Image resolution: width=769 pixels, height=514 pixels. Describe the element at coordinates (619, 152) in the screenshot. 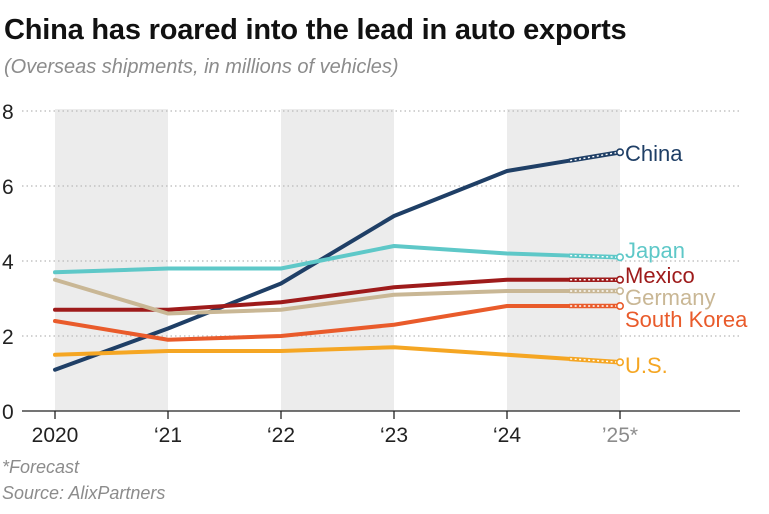

I see `forecast-point-china` at that location.